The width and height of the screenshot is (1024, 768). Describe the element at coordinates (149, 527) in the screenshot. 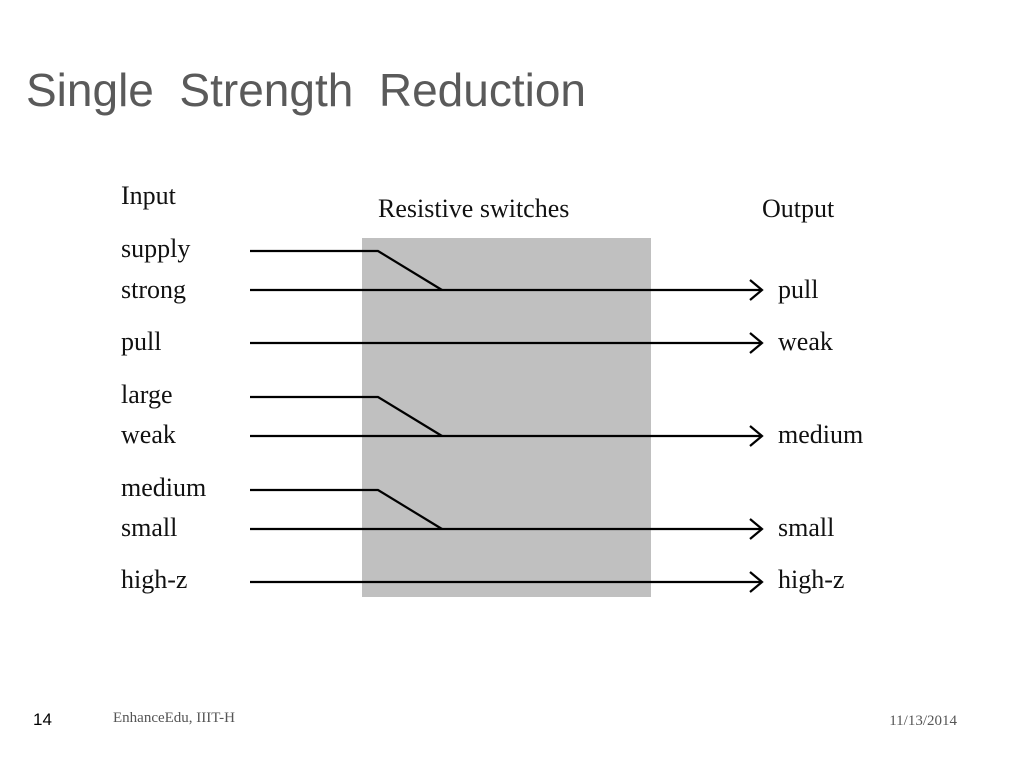

I see `input-label: small` at that location.